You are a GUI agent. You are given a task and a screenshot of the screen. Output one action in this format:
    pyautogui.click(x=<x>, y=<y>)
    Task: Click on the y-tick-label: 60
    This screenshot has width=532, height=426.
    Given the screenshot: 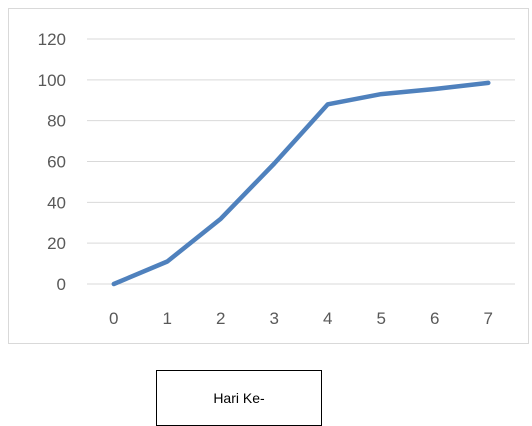 What is the action you would take?
    pyautogui.click(x=56, y=162)
    